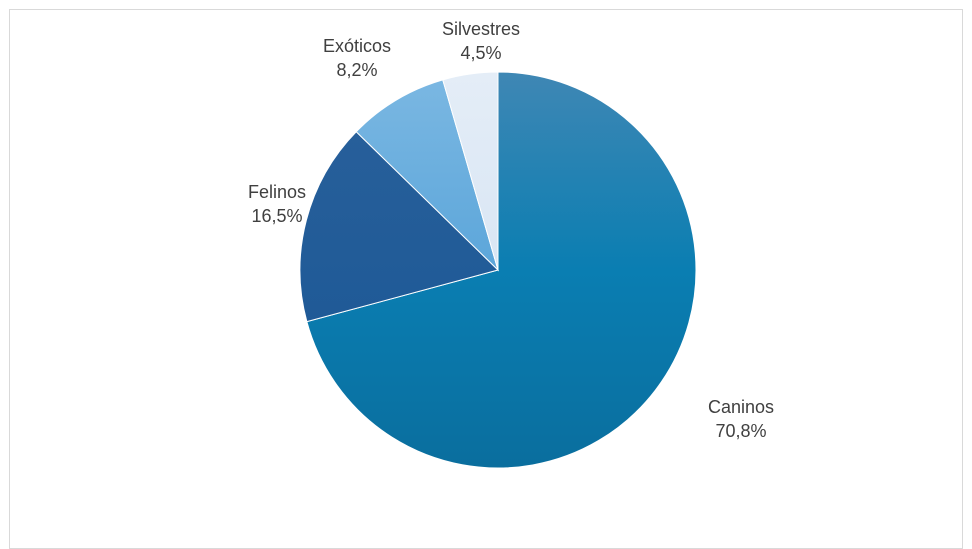 This screenshot has width=972, height=549. What do you see at coordinates (741, 419) in the screenshot?
I see `slice-label-caninos: Caninos 70,8%` at bounding box center [741, 419].